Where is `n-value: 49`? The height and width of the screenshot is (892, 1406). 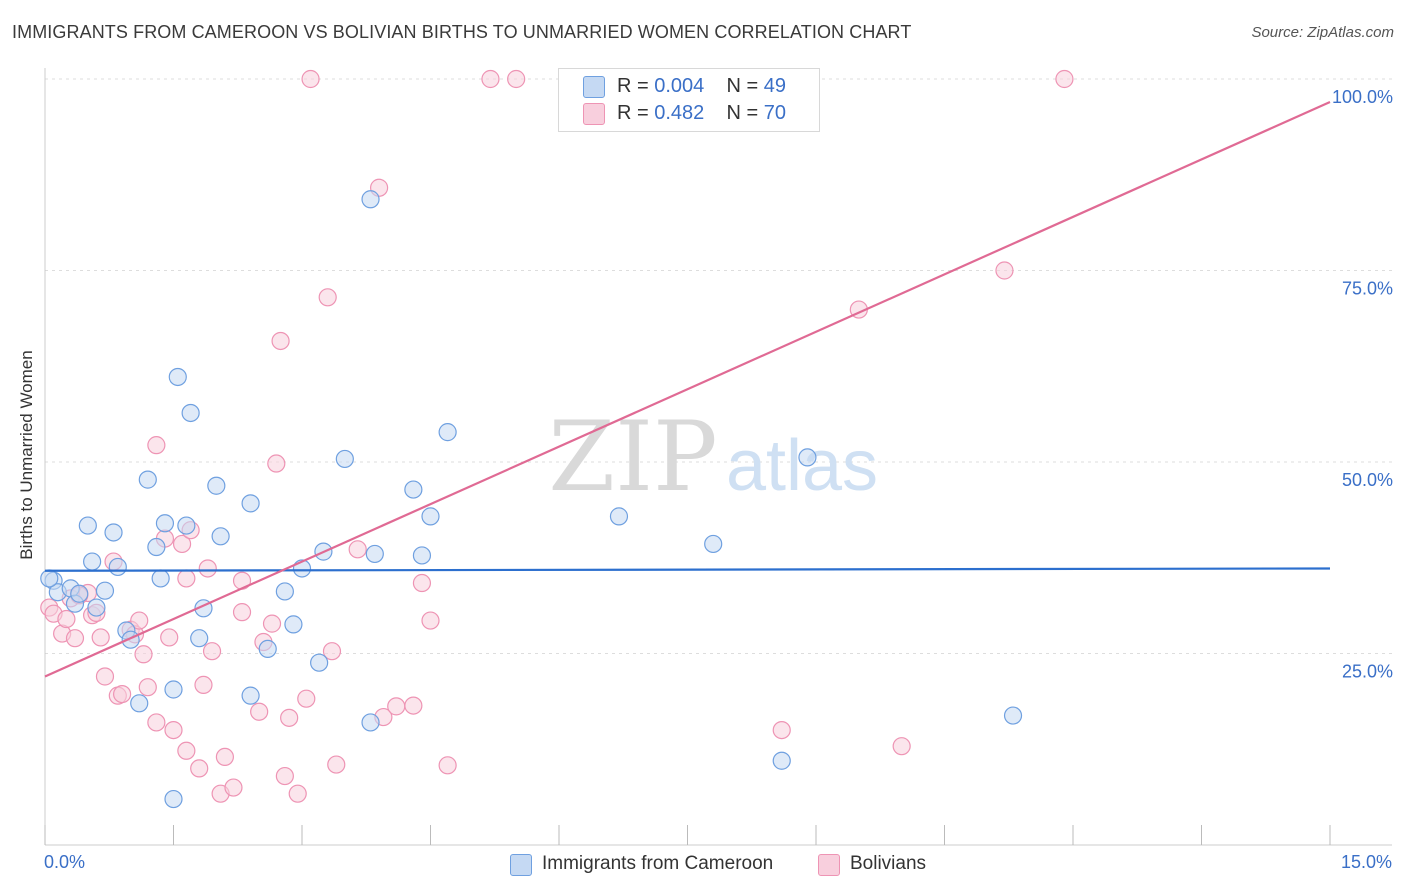
n-value: 49 is located at coordinates (775, 86).